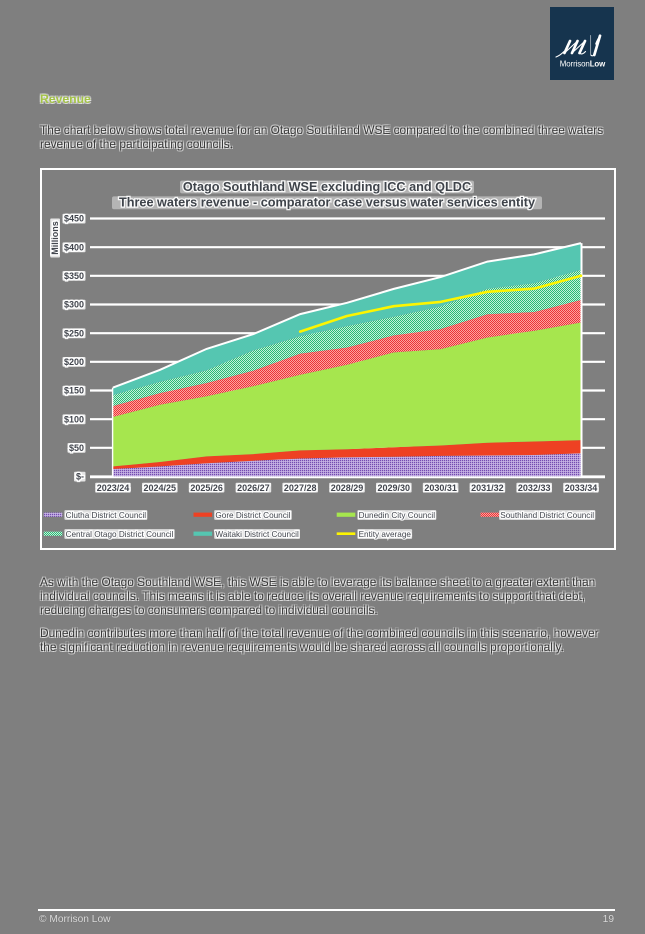 Image resolution: width=645 pixels, height=934 pixels. I want to click on svg-text: Millions, so click(55, 238).